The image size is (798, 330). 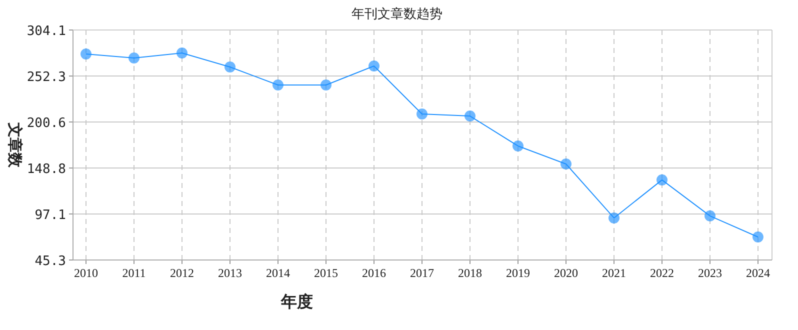 I want to click on y-tick-label: 148.8, so click(x=46, y=170).